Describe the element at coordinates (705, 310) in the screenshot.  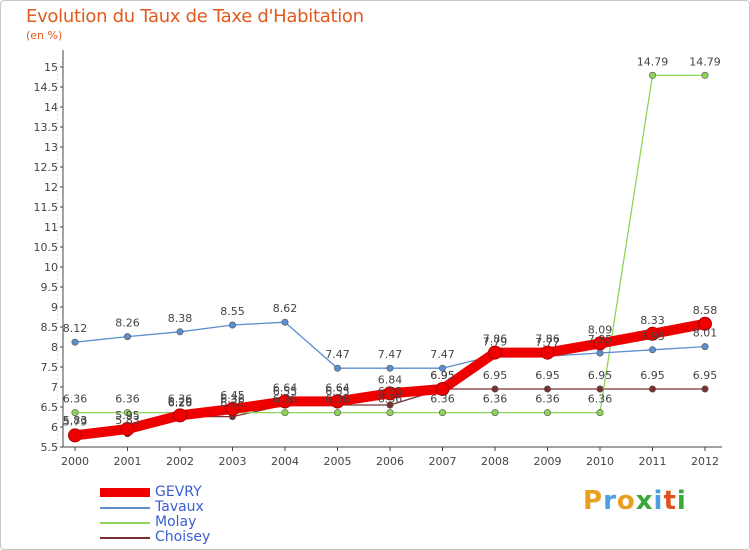
I see `data-label-gevry: 8.58` at that location.